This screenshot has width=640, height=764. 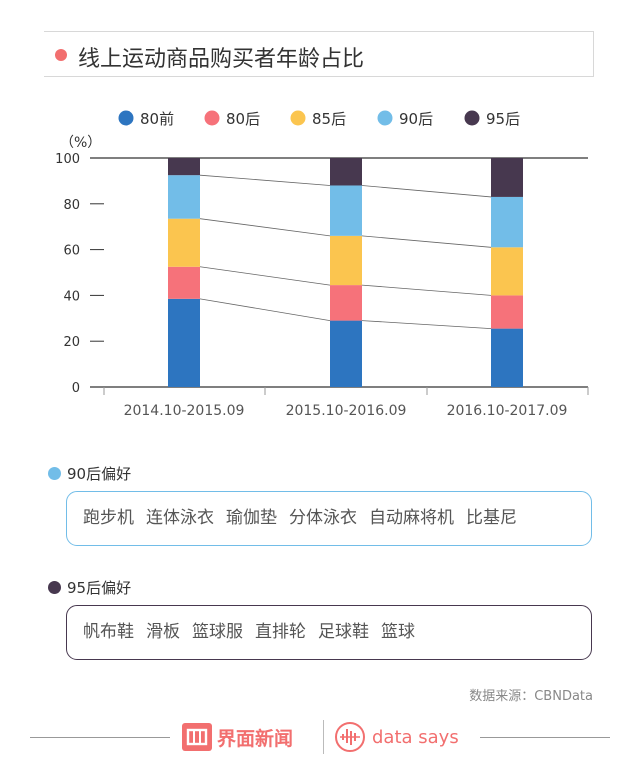 I want to click on post95-preference-item: 直排轮, so click(x=280, y=632).